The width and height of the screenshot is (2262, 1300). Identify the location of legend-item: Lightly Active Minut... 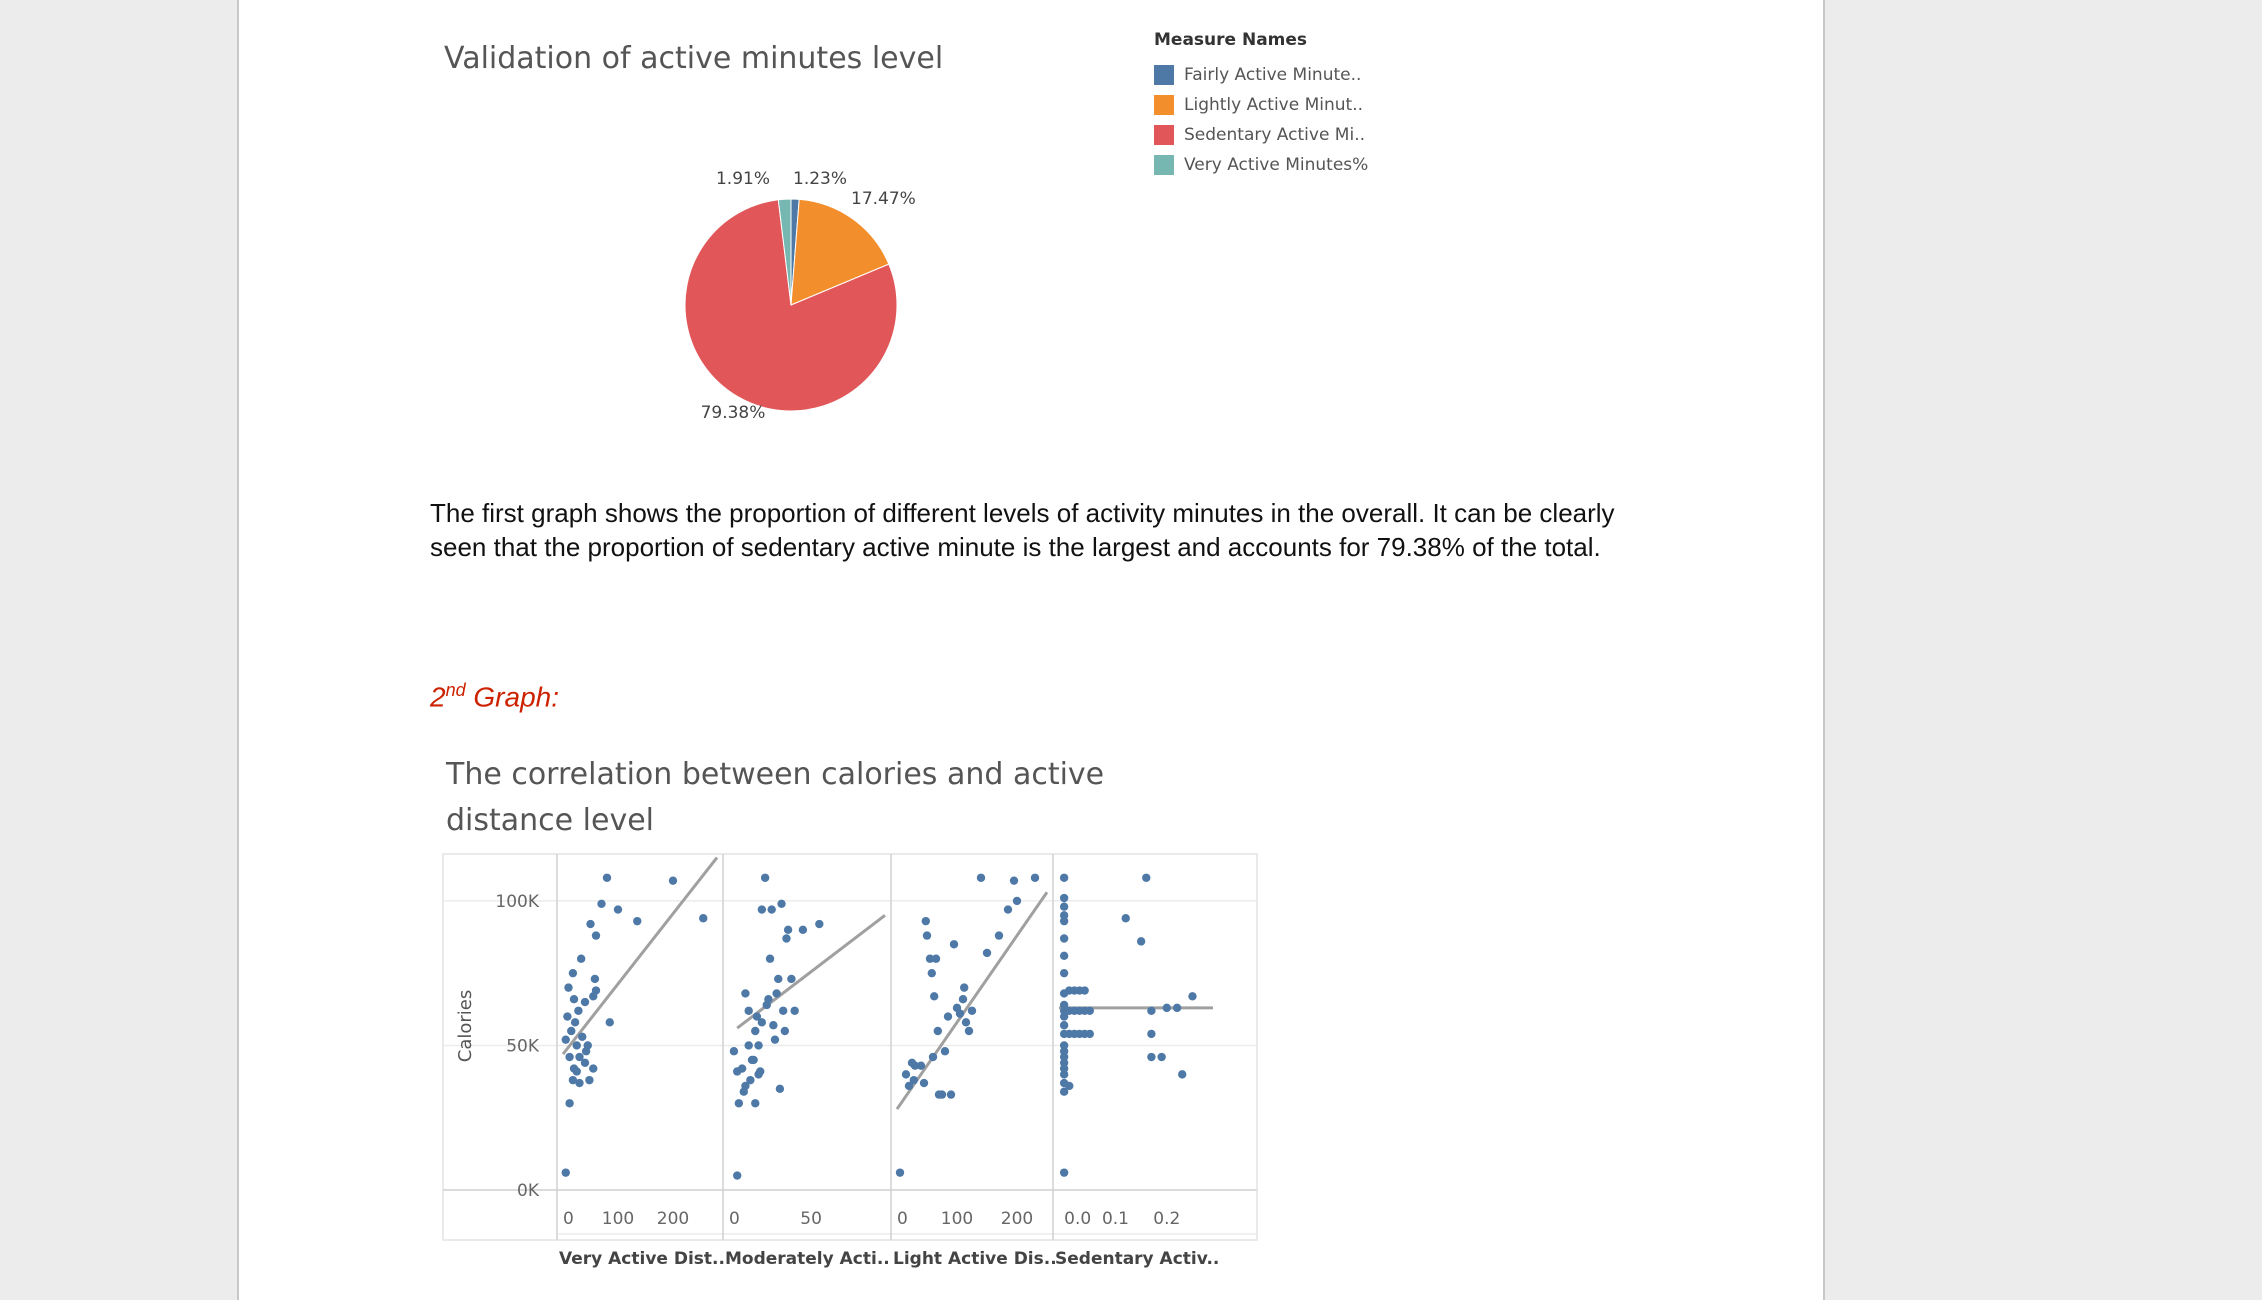
(1261, 105).